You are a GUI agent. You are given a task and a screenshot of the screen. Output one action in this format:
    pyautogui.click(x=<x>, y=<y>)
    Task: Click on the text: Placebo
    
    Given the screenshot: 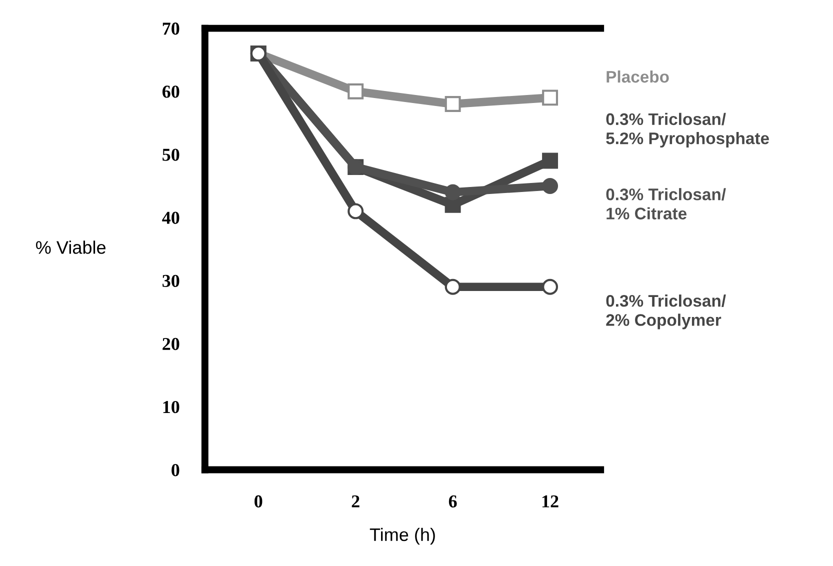 What is the action you would take?
    pyautogui.click(x=637, y=76)
    